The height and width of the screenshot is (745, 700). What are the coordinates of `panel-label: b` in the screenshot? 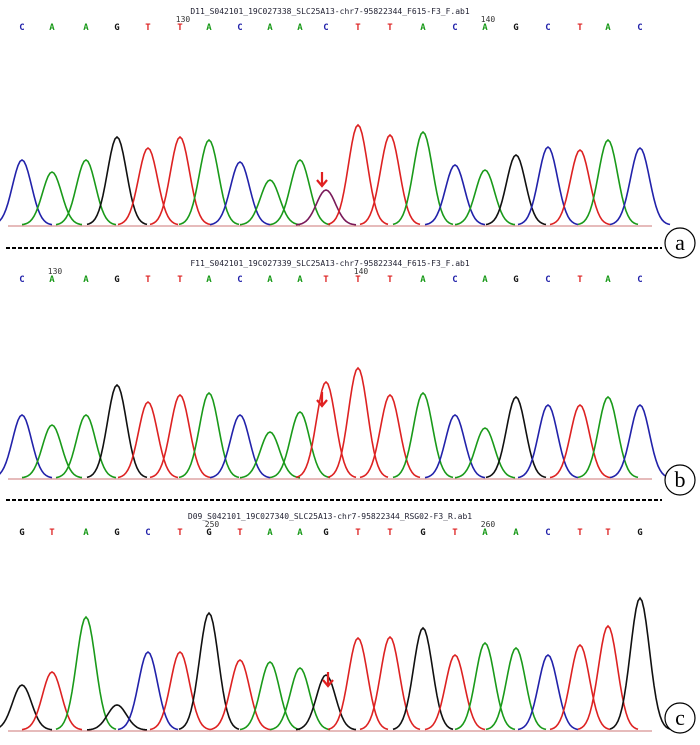 It's located at (680, 479).